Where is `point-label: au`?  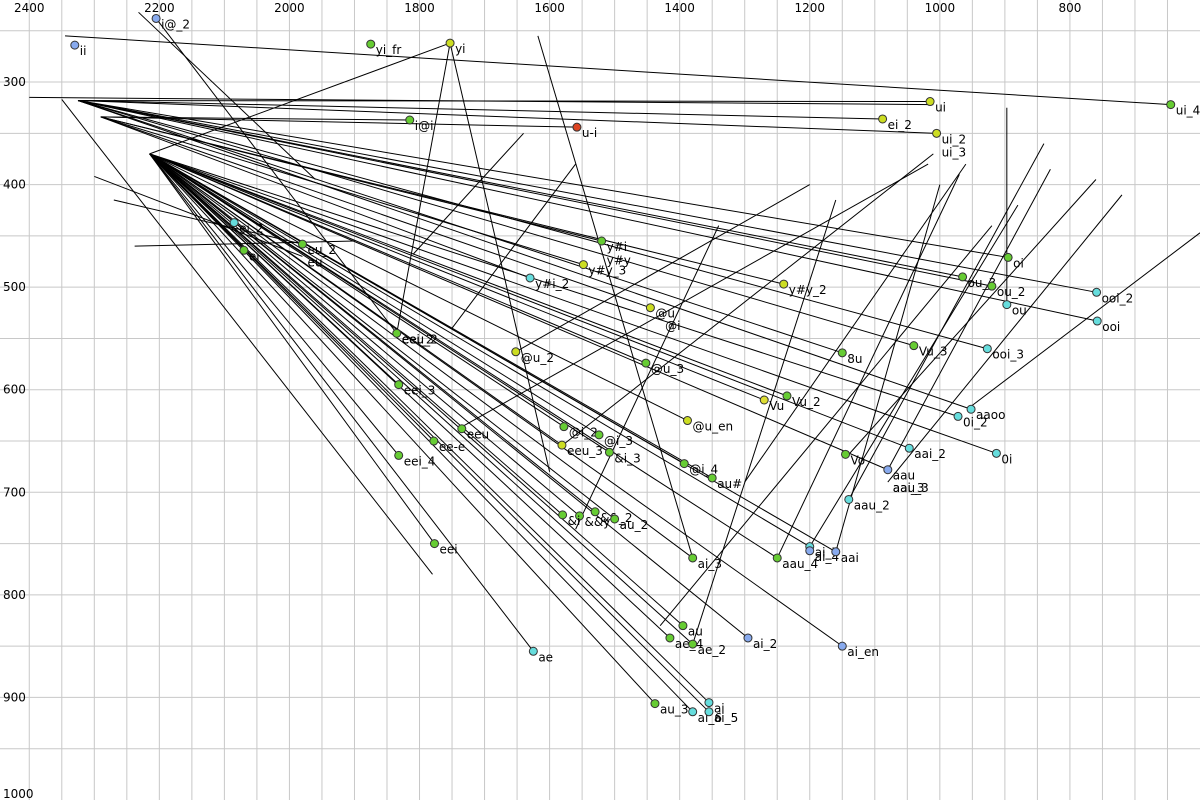 point-label: au is located at coordinates (695, 632).